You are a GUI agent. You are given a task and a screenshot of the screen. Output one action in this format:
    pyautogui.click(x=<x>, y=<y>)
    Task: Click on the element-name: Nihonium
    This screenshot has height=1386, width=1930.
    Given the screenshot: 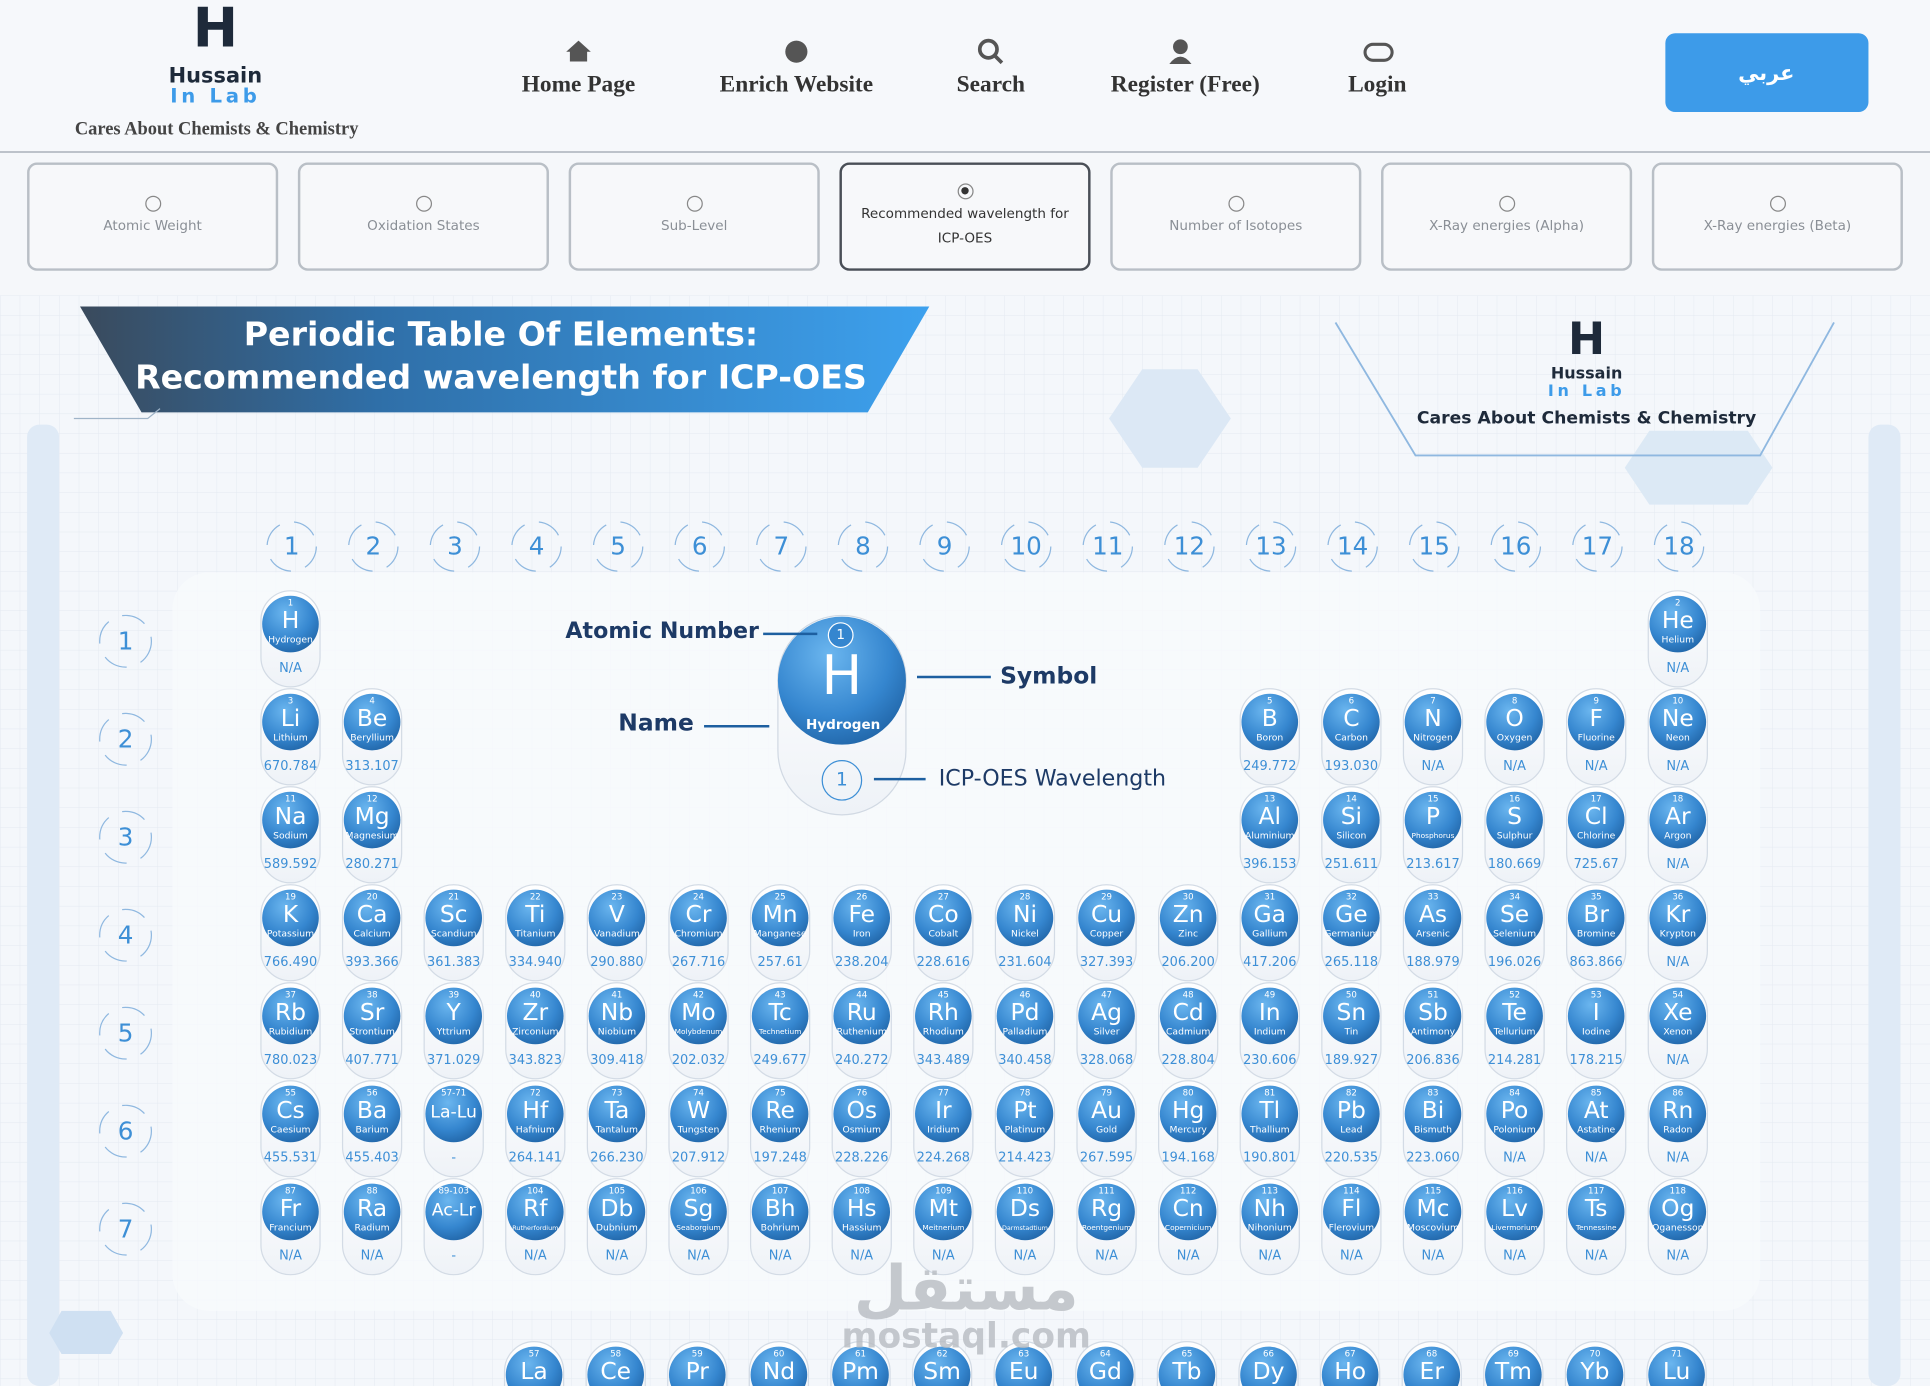 What is the action you would take?
    pyautogui.click(x=1270, y=1227)
    